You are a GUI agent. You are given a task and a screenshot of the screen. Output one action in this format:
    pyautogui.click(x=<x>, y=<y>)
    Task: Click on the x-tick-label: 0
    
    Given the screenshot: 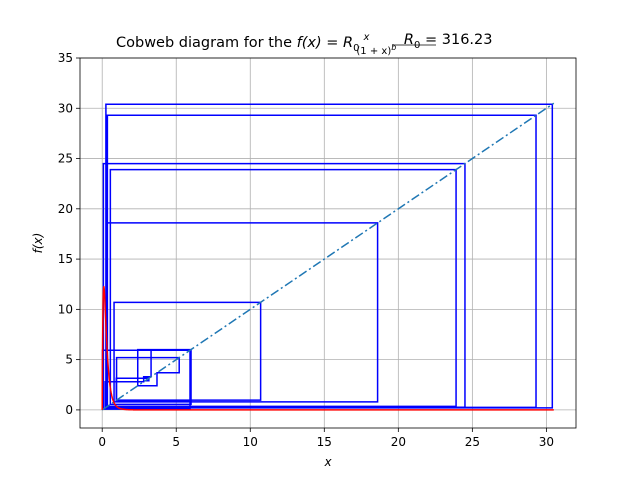 What is the action you would take?
    pyautogui.click(x=102, y=442)
    